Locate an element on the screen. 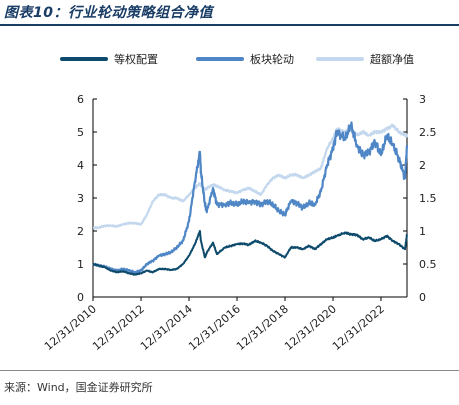  y-left-tick-label: 3 is located at coordinates (80, 198).